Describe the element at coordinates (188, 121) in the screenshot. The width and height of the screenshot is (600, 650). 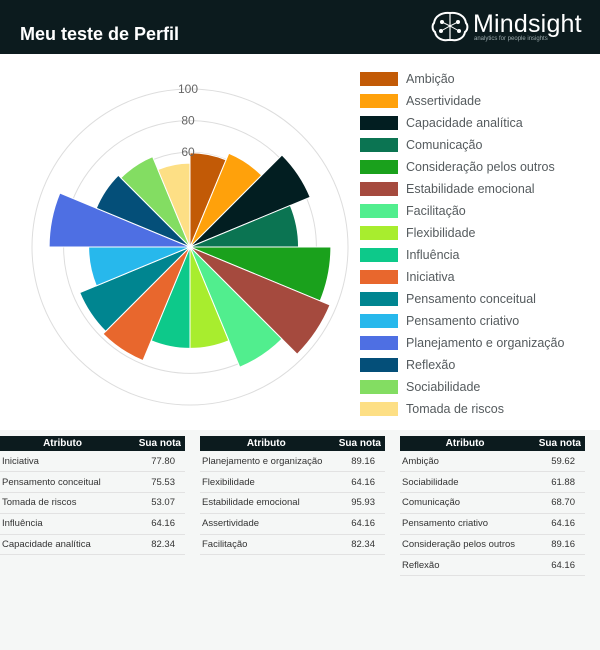
I see `r-tick-label: 80` at that location.